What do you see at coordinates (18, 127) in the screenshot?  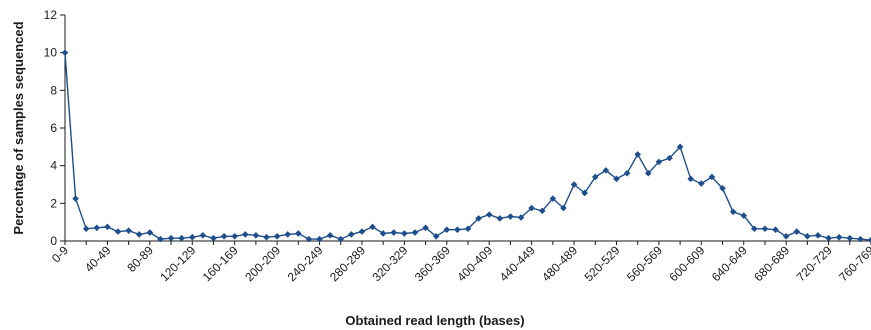 I see `y-axis-title: Percentage of samples sequenced` at bounding box center [18, 127].